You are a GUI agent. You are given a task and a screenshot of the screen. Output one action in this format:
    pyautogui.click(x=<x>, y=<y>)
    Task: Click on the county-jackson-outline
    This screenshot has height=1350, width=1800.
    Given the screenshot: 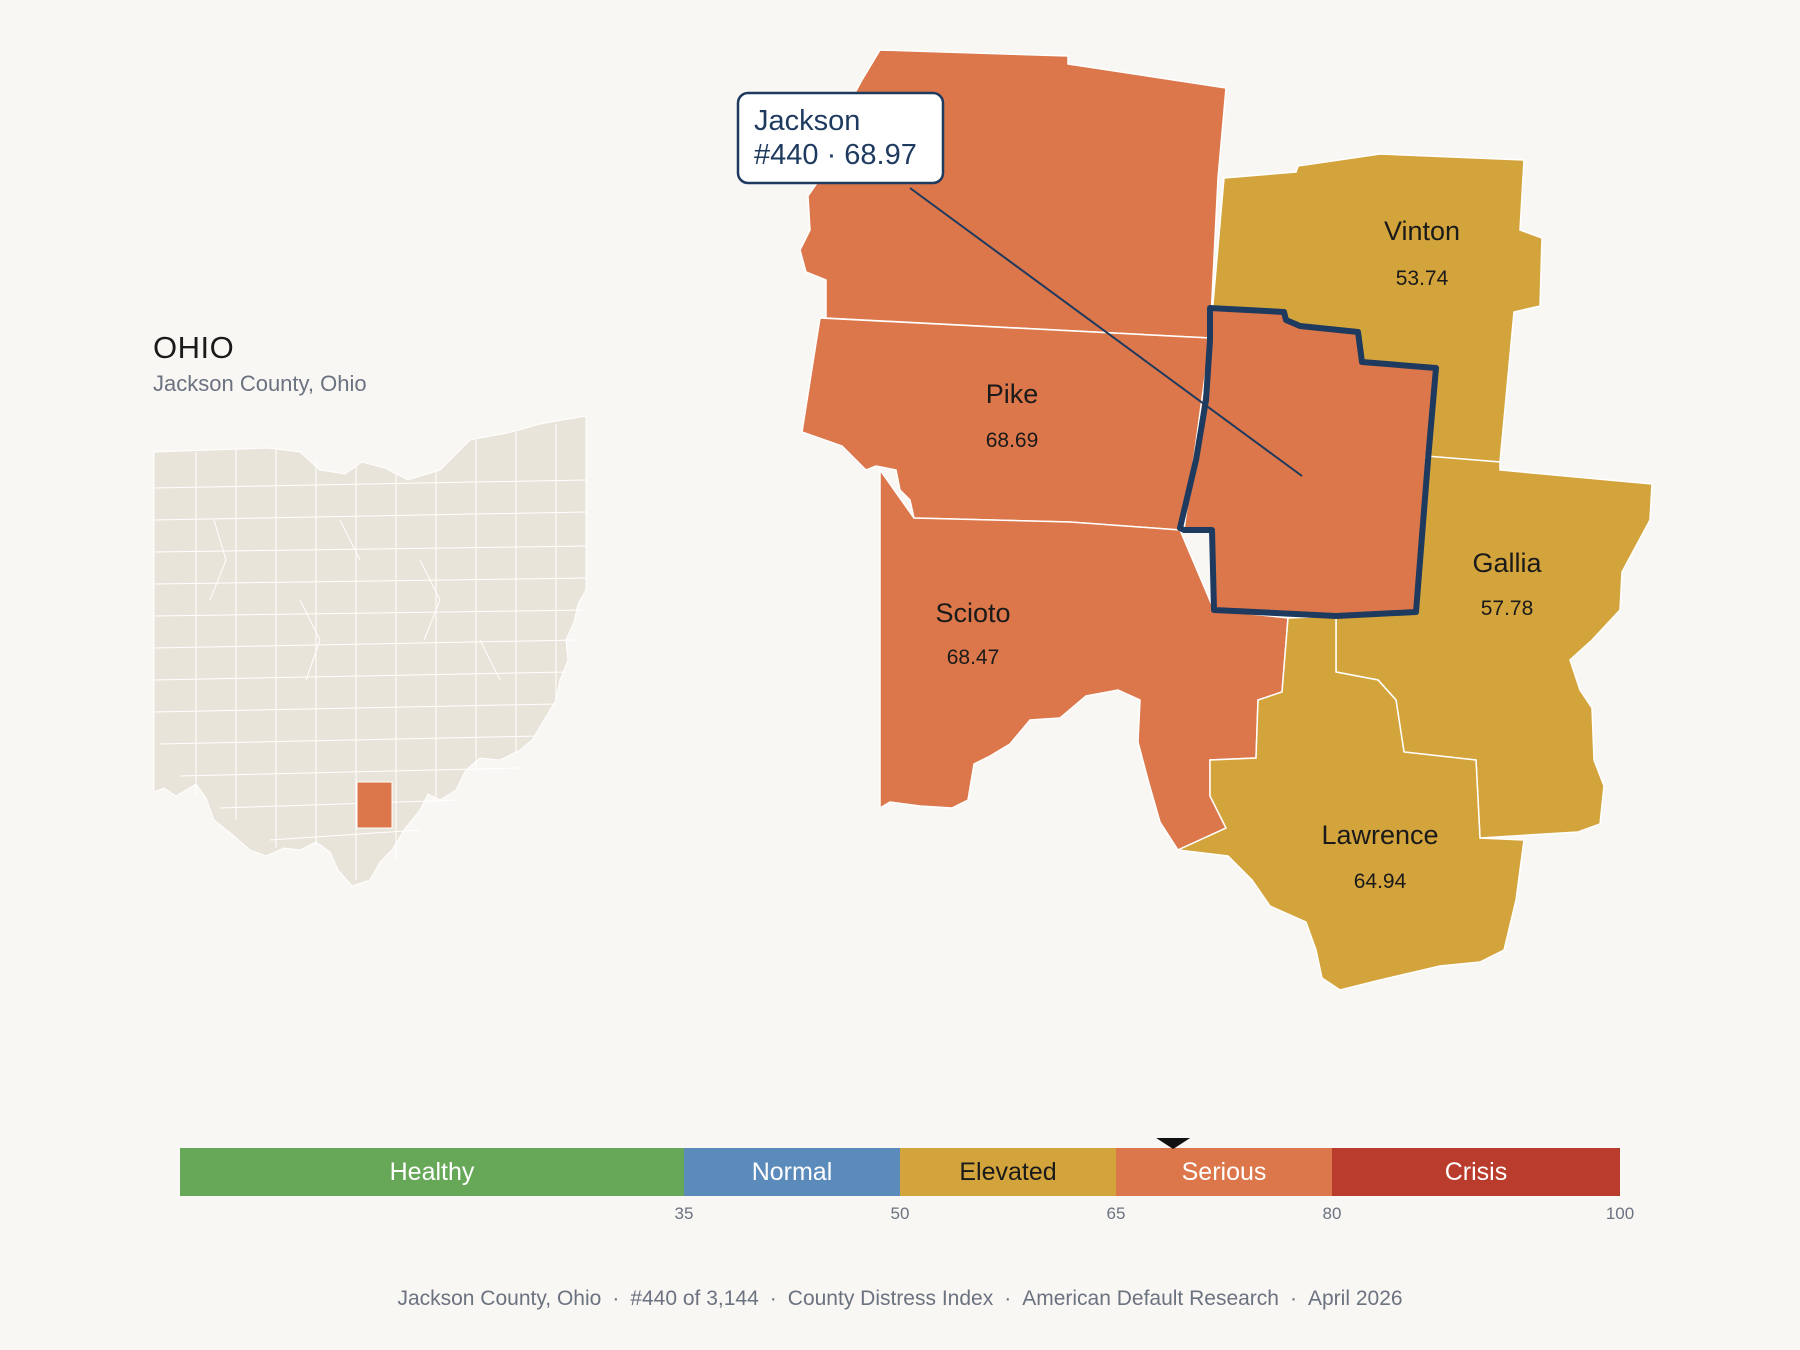 What is the action you would take?
    pyautogui.click(x=1308, y=462)
    